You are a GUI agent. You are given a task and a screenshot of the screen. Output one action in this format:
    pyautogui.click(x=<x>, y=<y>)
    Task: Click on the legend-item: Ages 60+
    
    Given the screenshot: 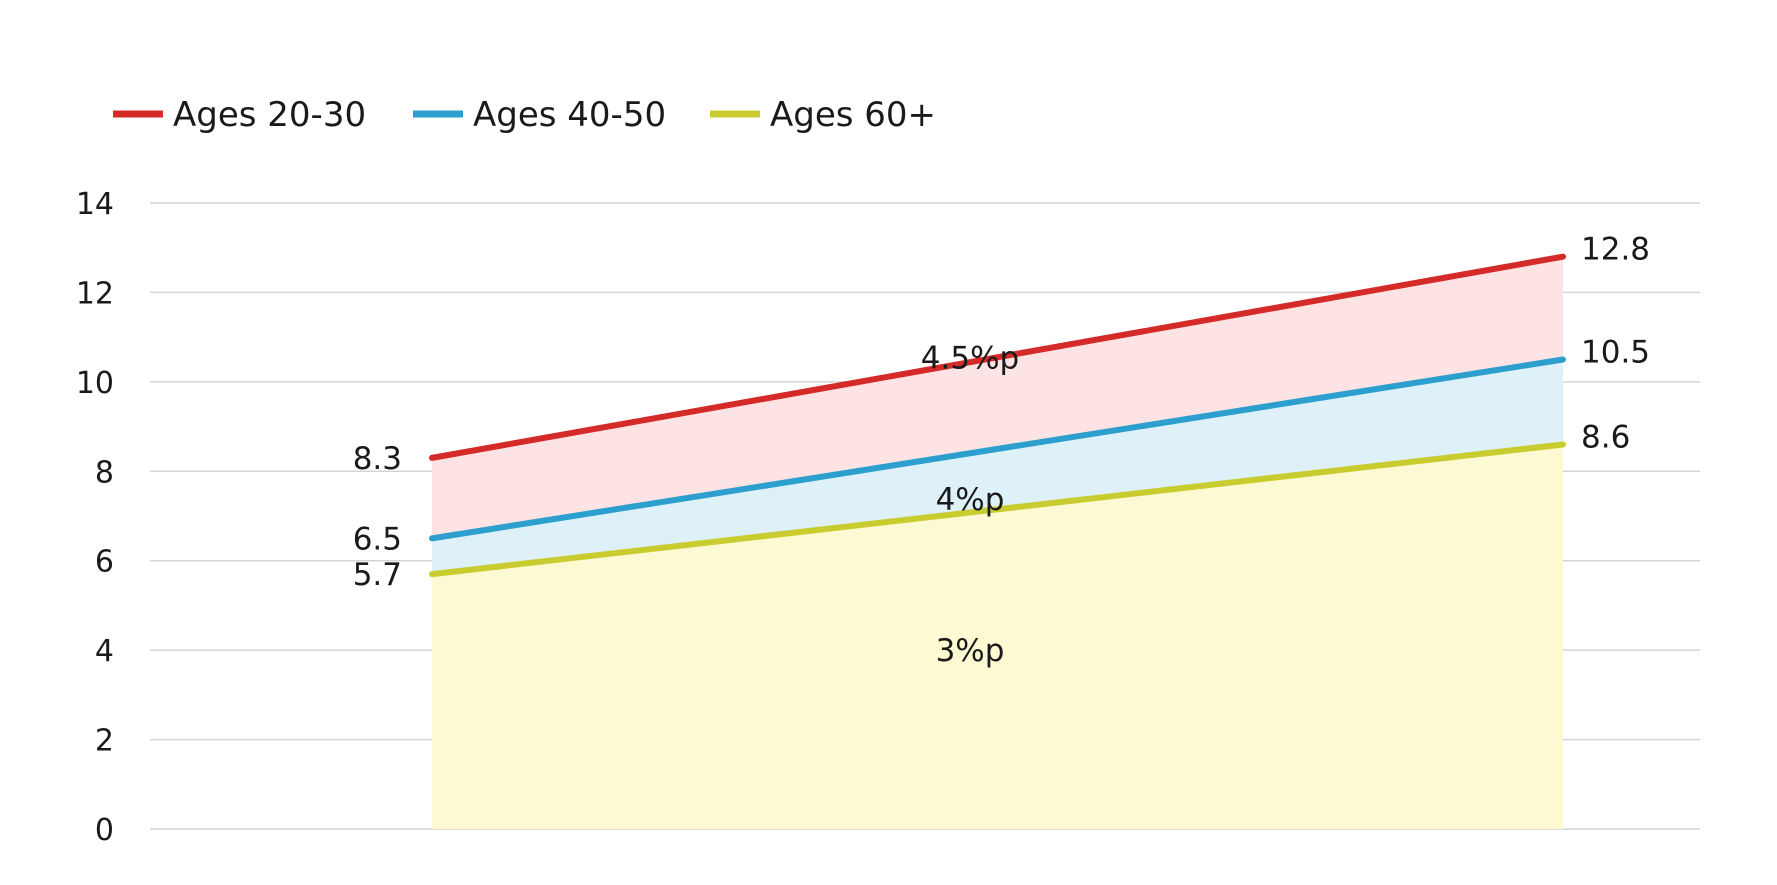 What is the action you would take?
    pyautogui.click(x=823, y=115)
    